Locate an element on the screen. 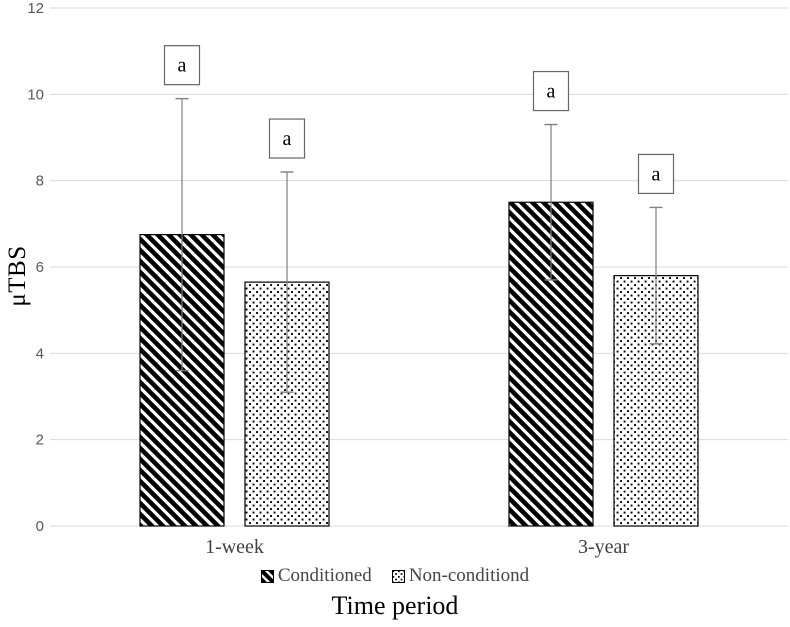 This screenshot has height=627, width=790. x-category-label-1-week: 1-week is located at coordinates (234, 547).